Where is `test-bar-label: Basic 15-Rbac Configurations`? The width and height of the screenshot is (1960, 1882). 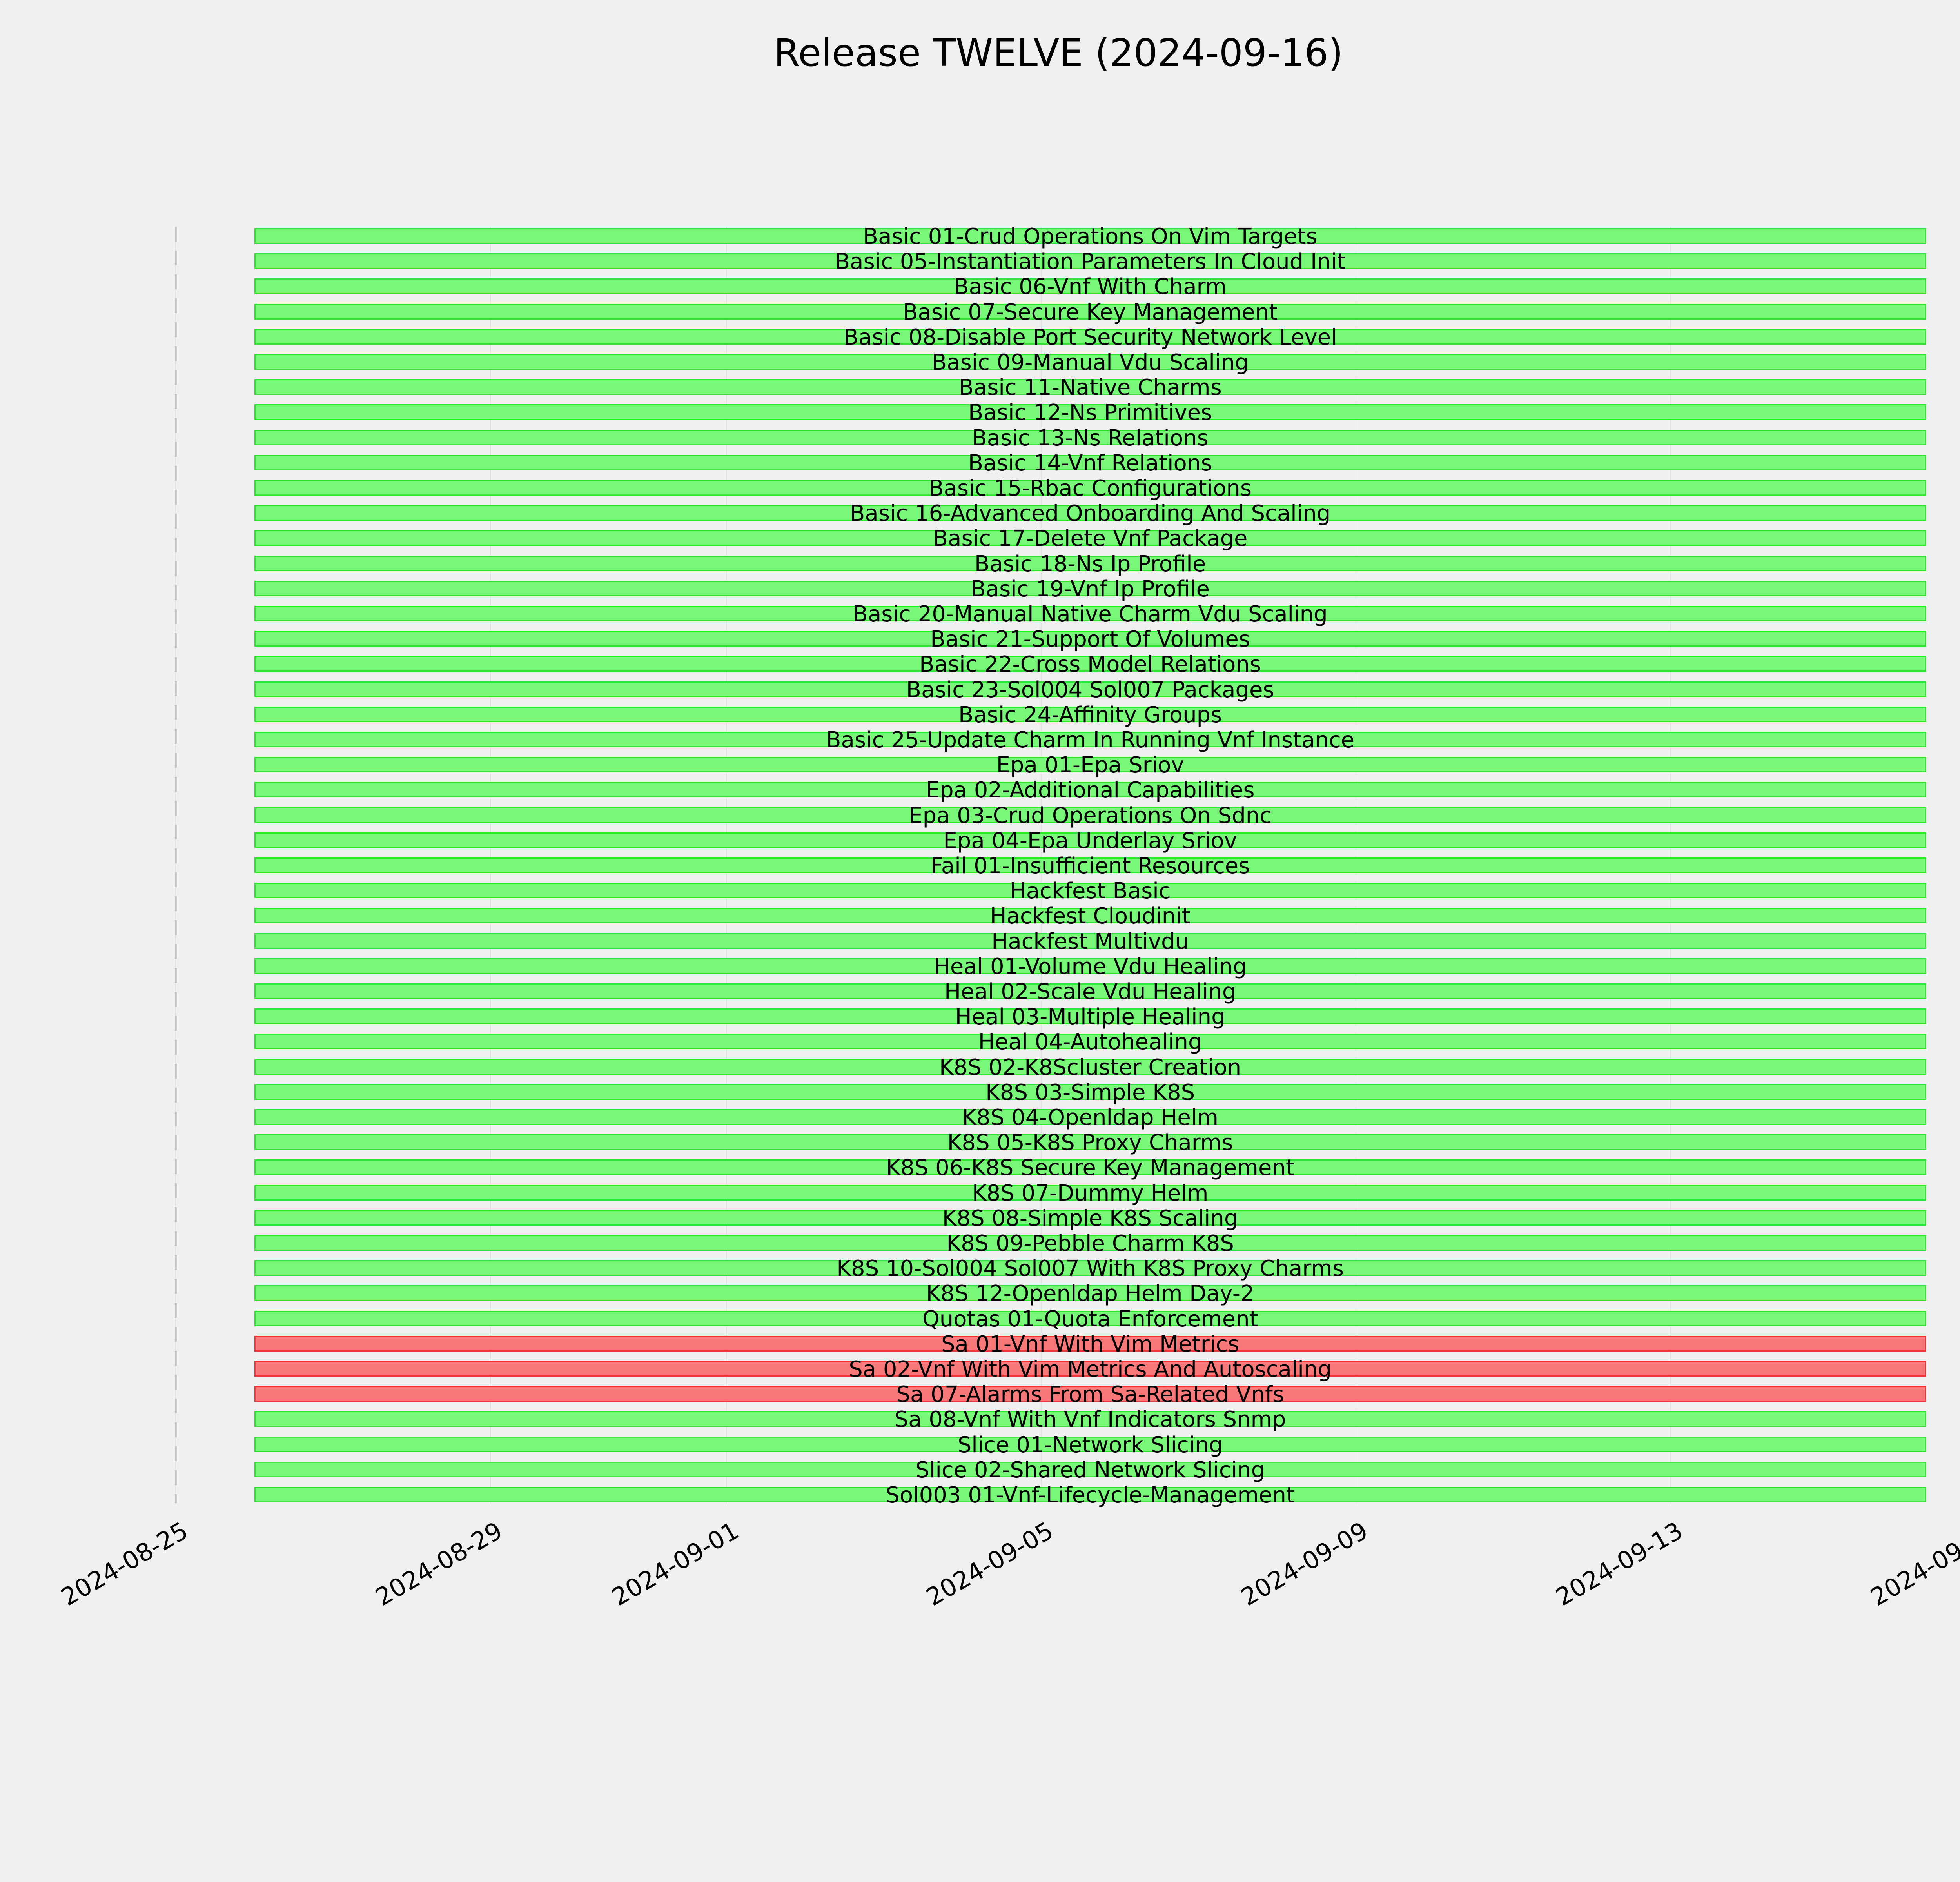 test-bar-label: Basic 15-Rbac Configurations is located at coordinates (1090, 488).